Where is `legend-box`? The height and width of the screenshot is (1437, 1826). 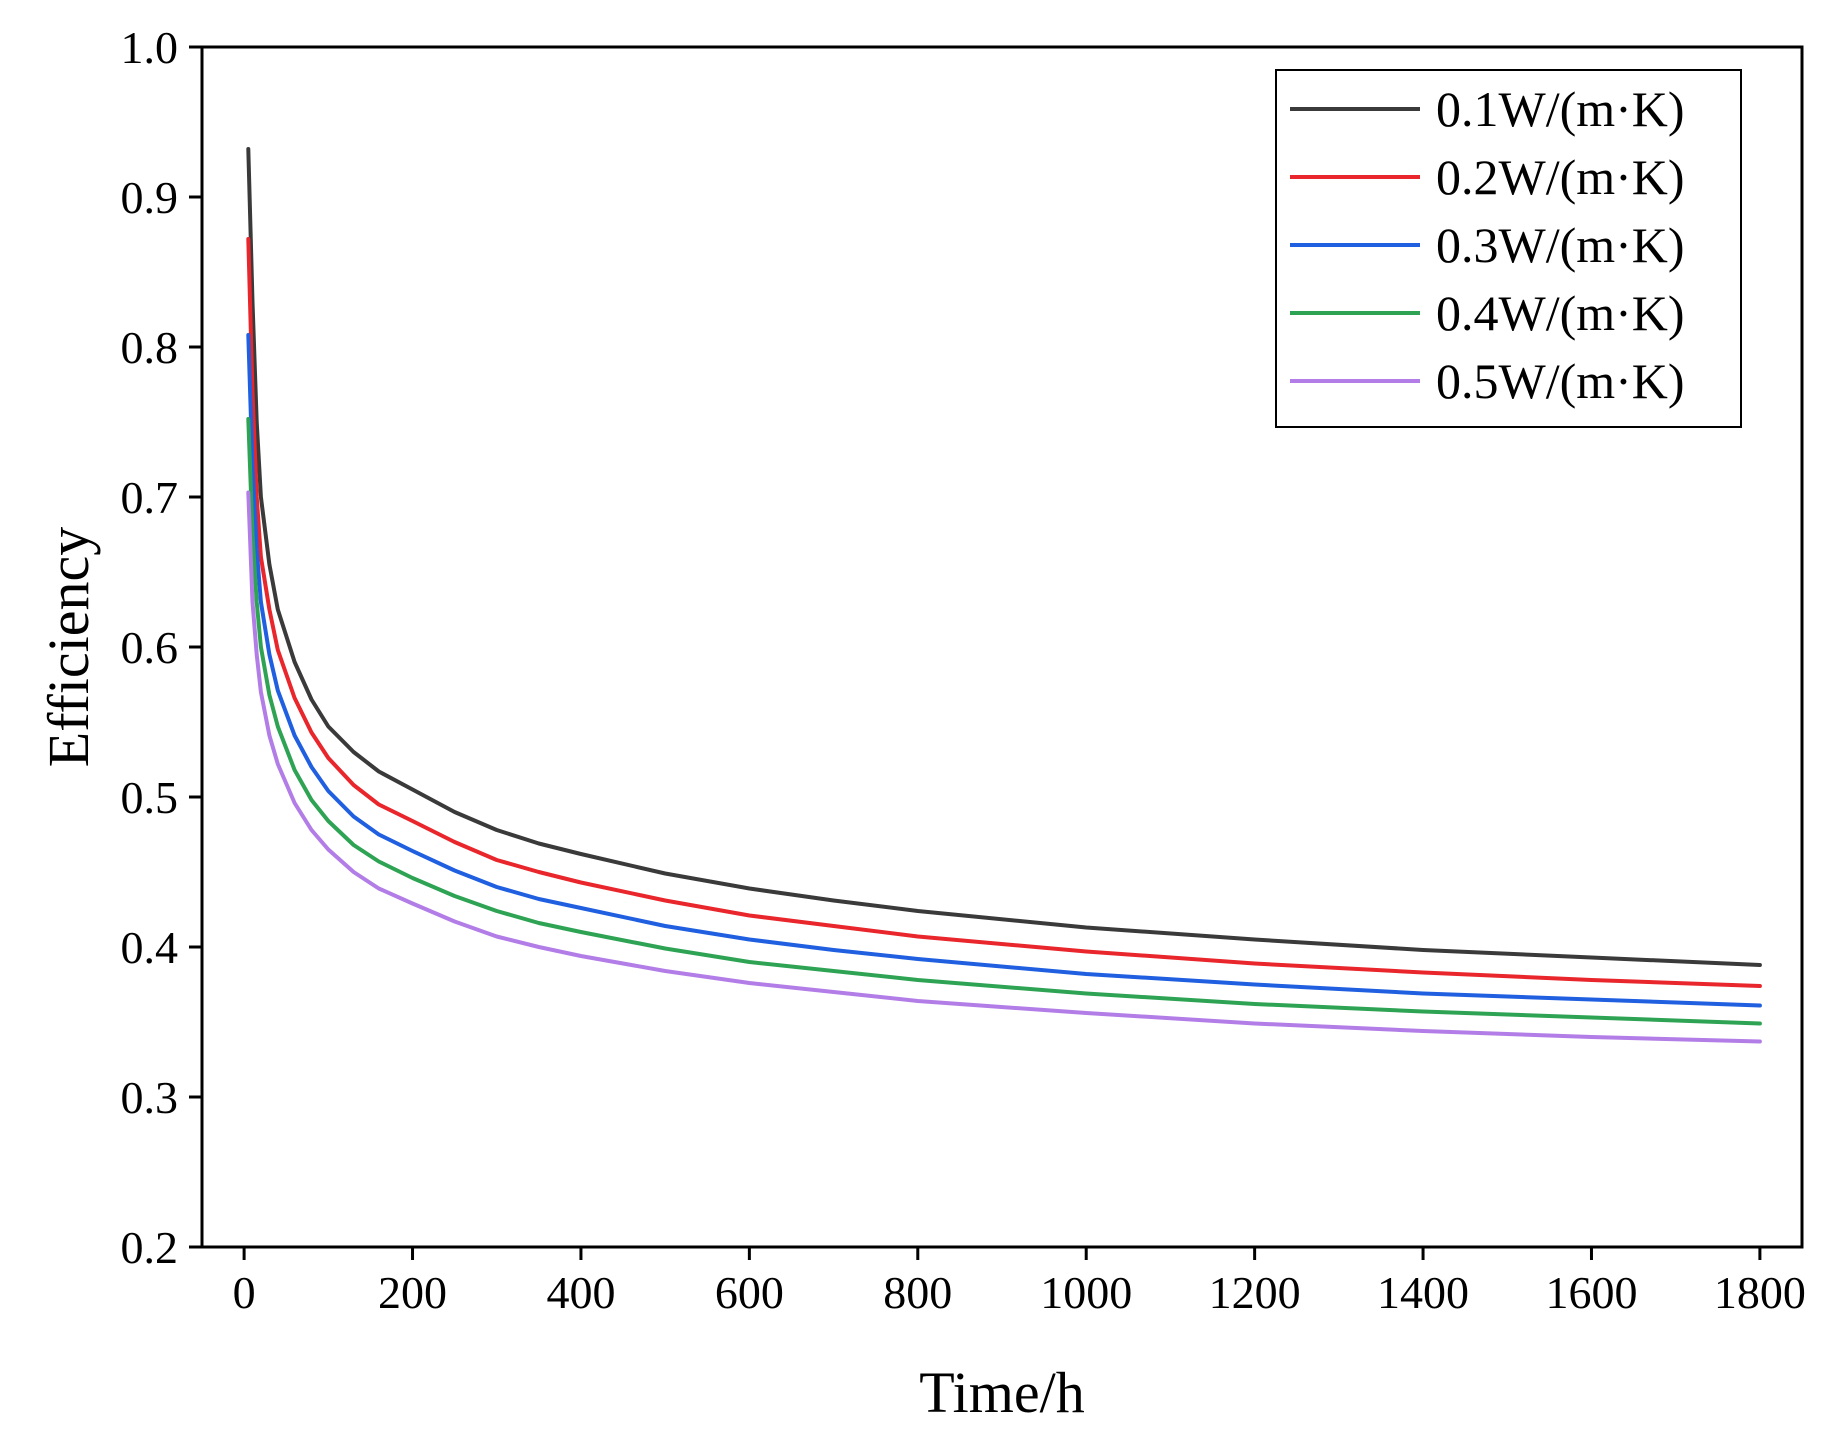 legend-box is located at coordinates (1508, 248).